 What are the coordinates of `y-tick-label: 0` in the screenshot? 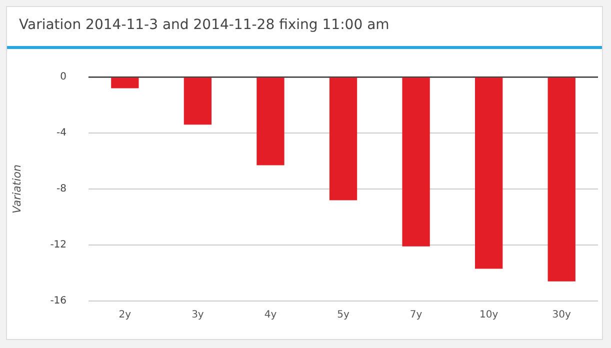 It's located at (63, 77).